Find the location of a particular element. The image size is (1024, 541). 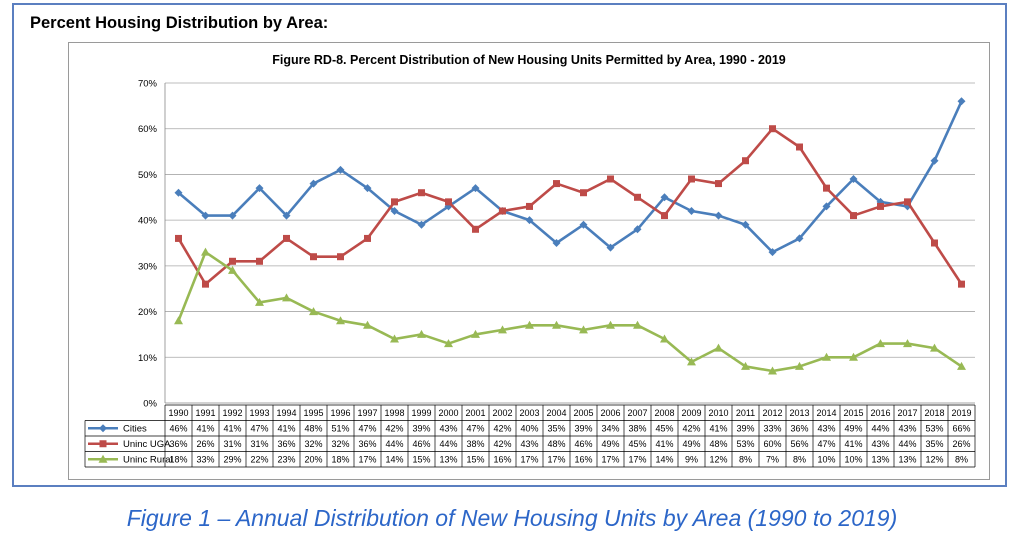

x-tick-label: 2008 is located at coordinates (664, 413).